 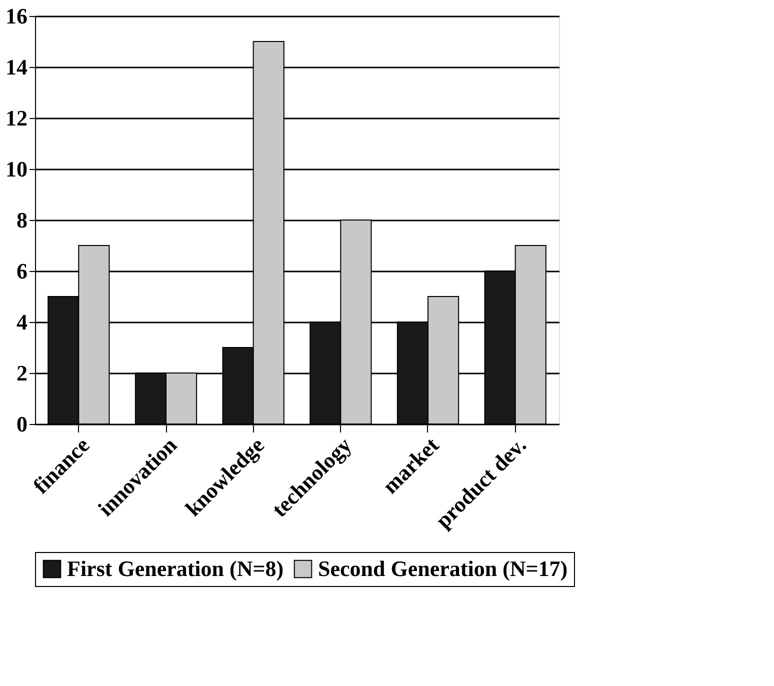 I want to click on y-tick-label: 12, so click(x=17, y=118).